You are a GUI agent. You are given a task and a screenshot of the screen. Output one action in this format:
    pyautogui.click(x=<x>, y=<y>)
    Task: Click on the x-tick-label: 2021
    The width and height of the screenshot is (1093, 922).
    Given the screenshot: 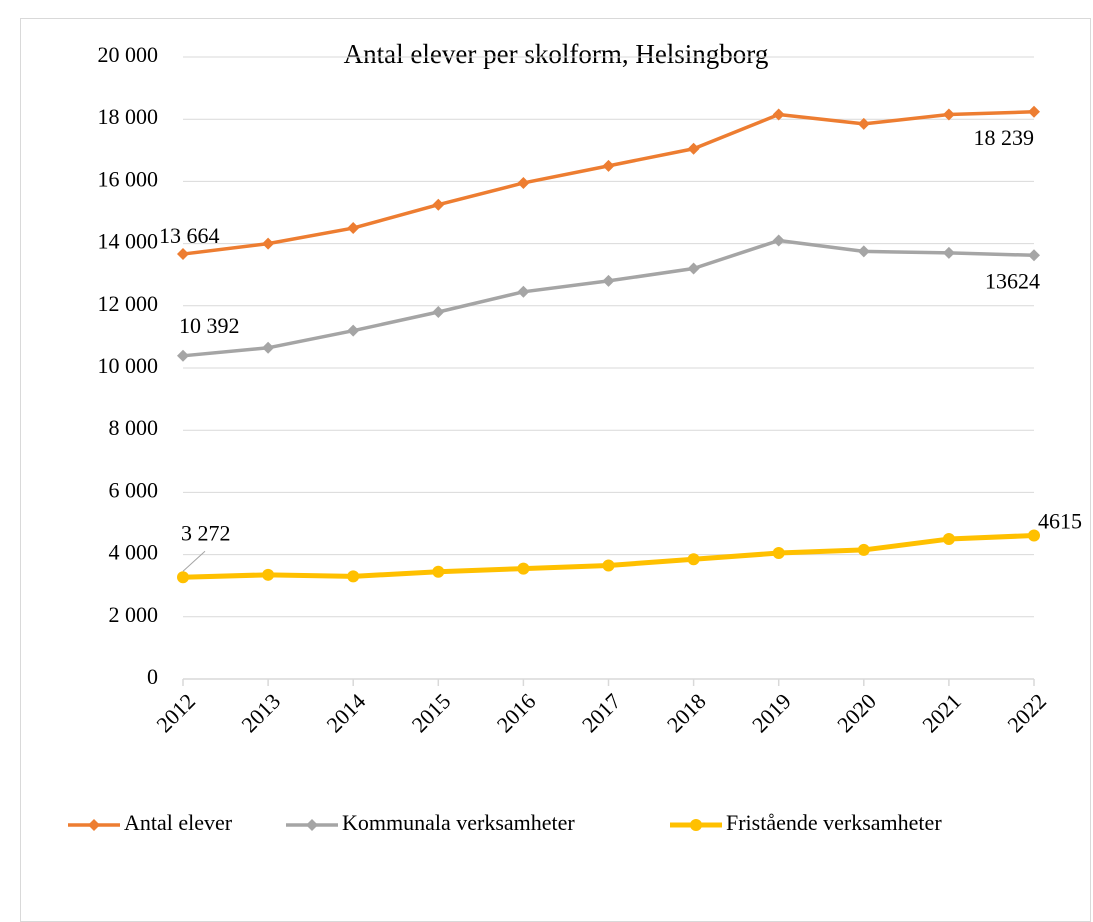 What is the action you would take?
    pyautogui.click(x=941, y=712)
    